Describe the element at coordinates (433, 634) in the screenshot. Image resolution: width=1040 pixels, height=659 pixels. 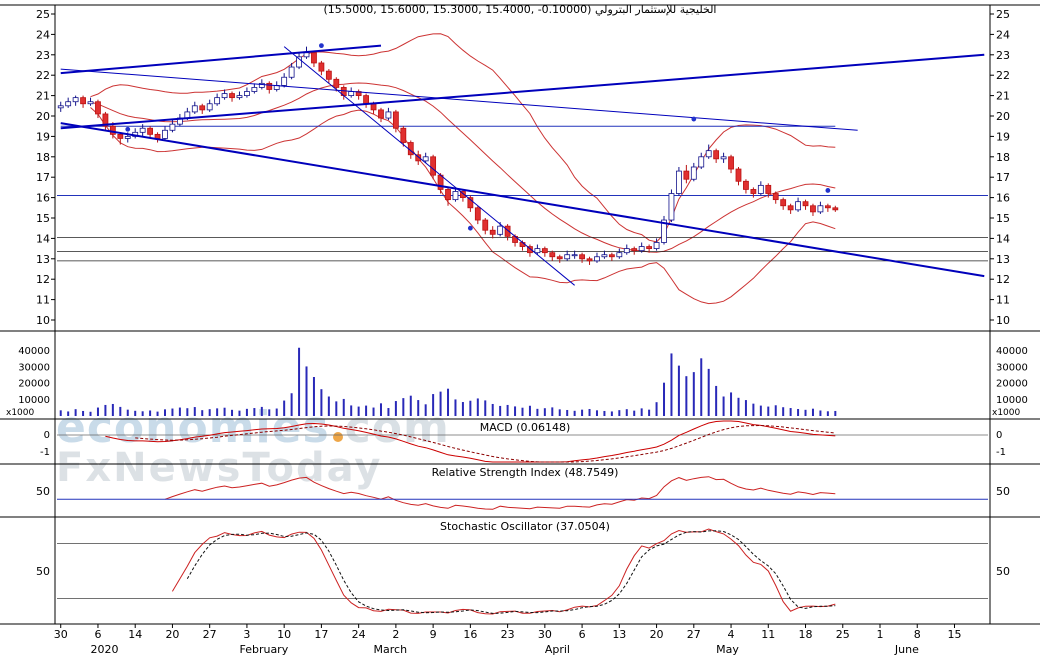
I see `svg-text: 9` at that location.